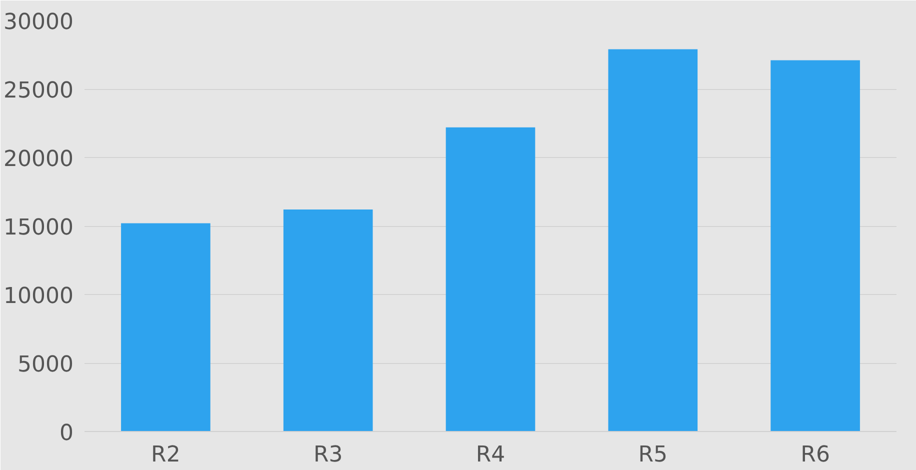 The height and width of the screenshot is (470, 916). Describe the element at coordinates (815, 455) in the screenshot. I see `x-tick-label: R6` at that location.